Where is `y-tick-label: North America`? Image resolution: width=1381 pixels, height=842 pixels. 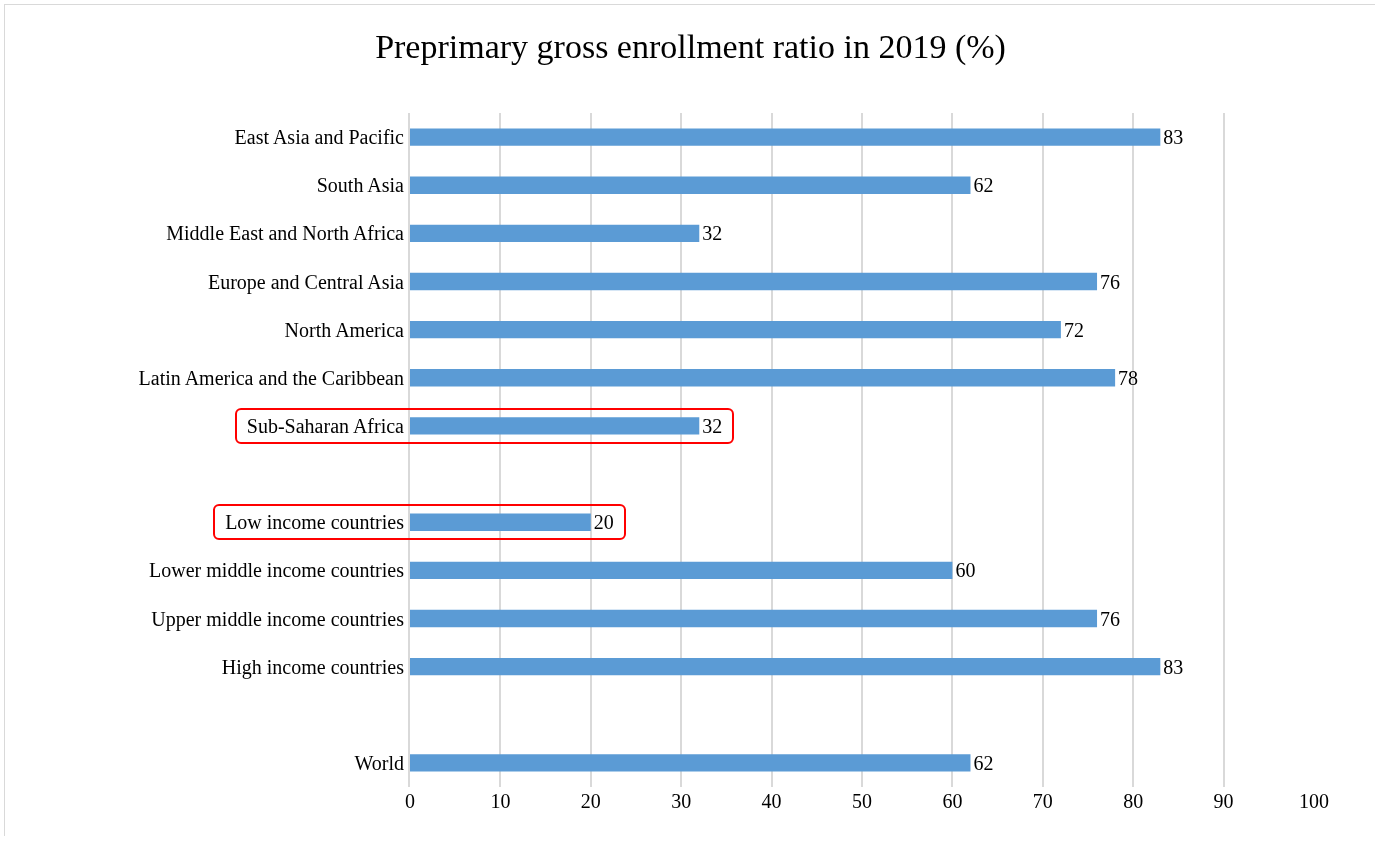 y-tick-label: North America is located at coordinates (344, 329).